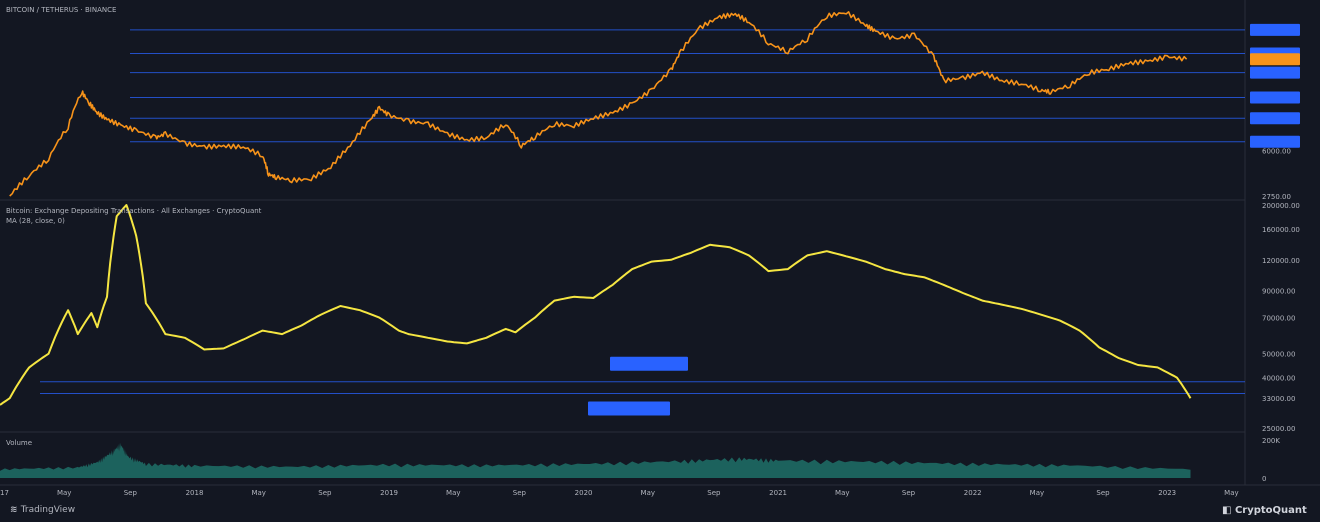  Describe the element at coordinates (1278, 429) in the screenshot. I see `inflow-y-tick-label: 25000.00` at that location.